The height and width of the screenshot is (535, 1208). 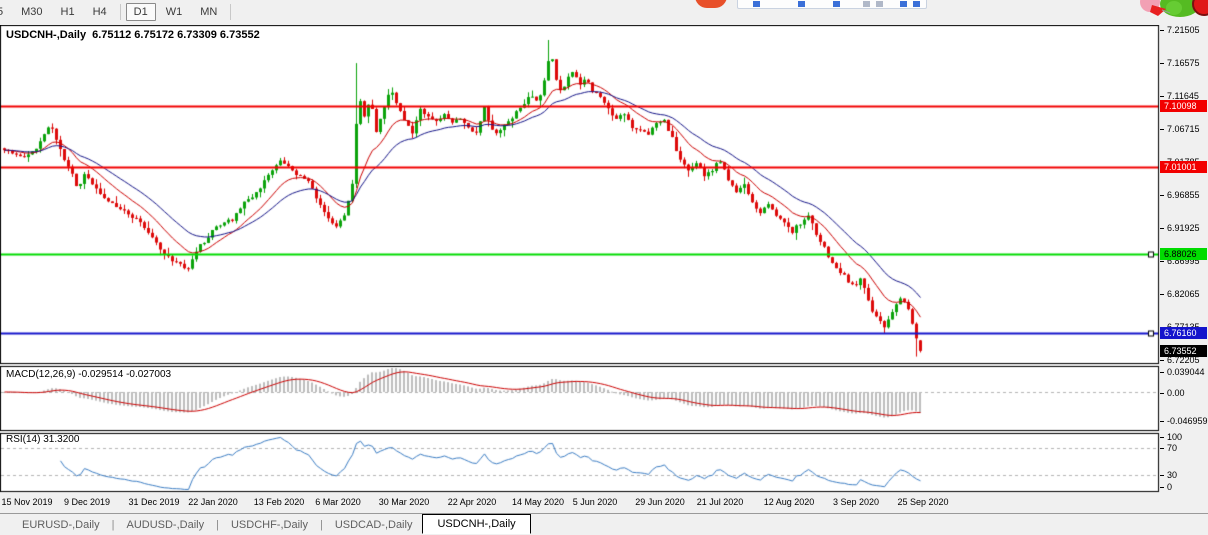 What do you see at coordinates (1186, 372) in the screenshot?
I see `macd-tick-label: 0.039044` at bounding box center [1186, 372].